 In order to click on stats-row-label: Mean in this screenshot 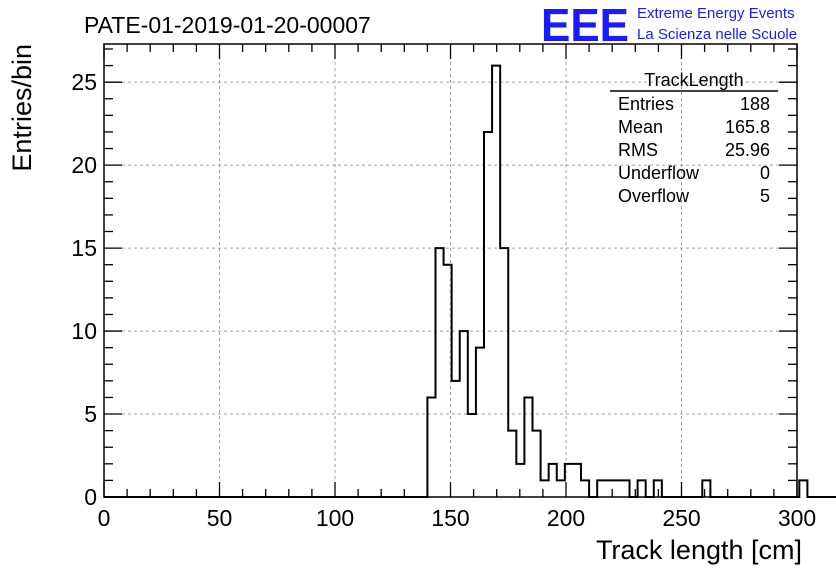, I will do `click(640, 127)`.